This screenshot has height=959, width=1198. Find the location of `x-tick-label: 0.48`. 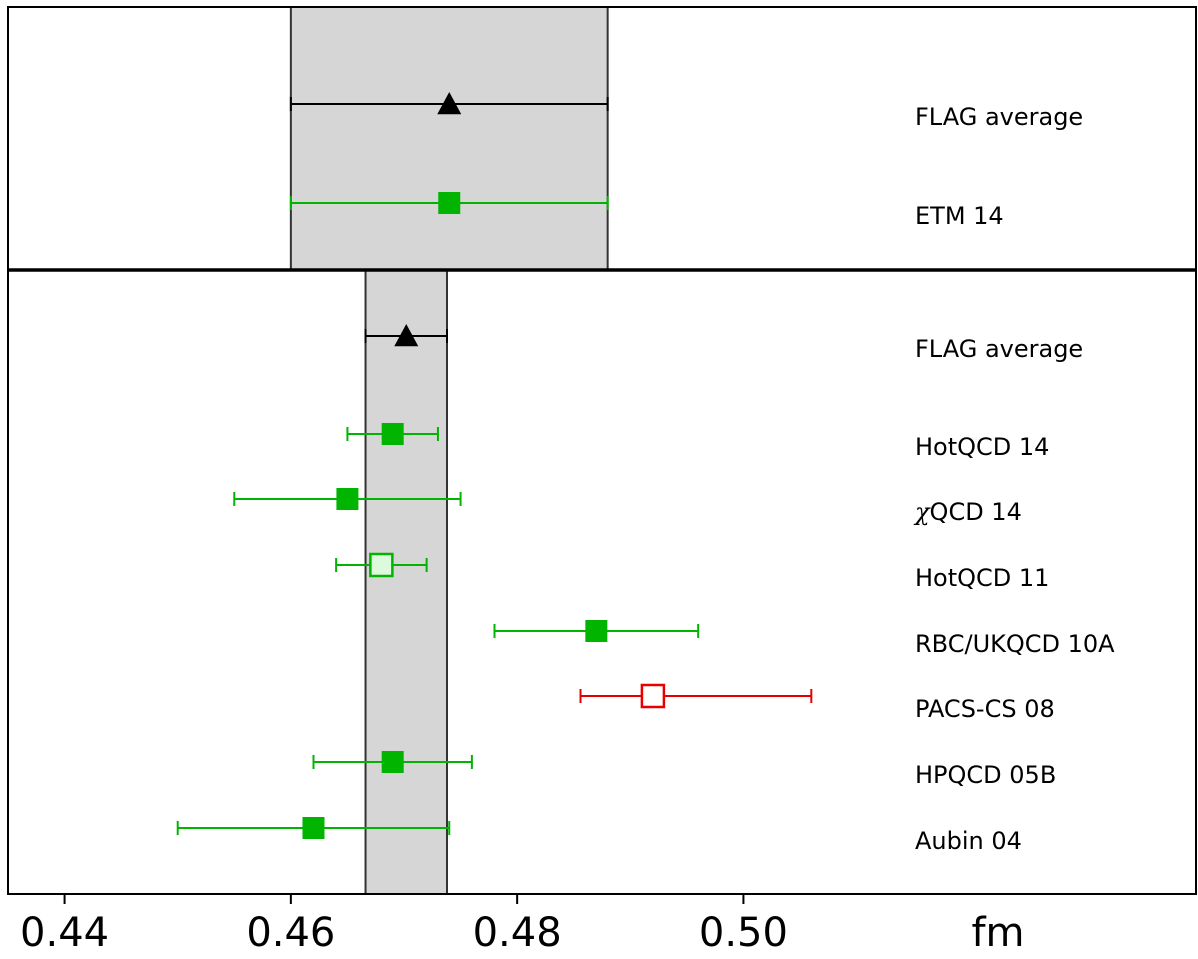

x-tick-label: 0.48 is located at coordinates (517, 933).